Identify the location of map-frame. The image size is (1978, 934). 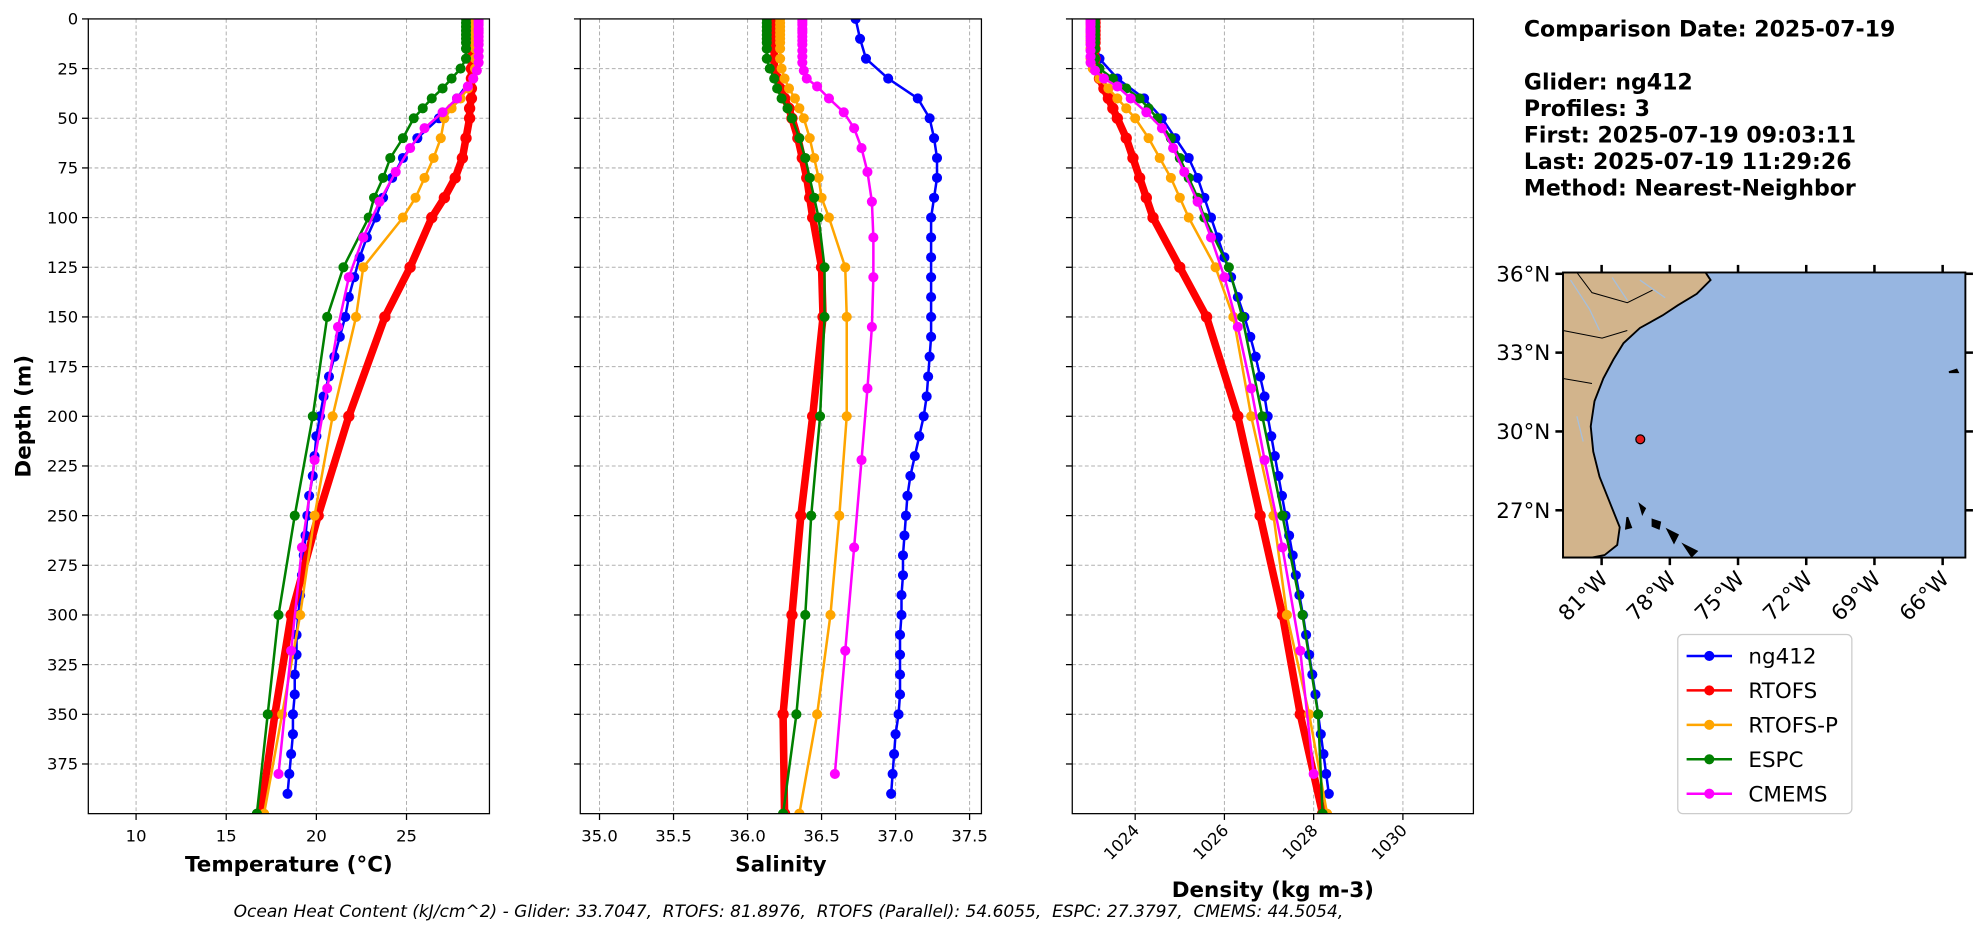
(1764, 415).